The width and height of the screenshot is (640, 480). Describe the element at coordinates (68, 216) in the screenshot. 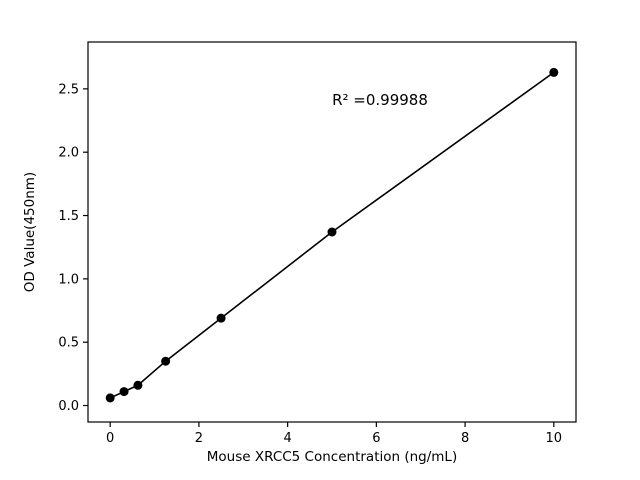

I see `y-tick-label: 1.5` at that location.